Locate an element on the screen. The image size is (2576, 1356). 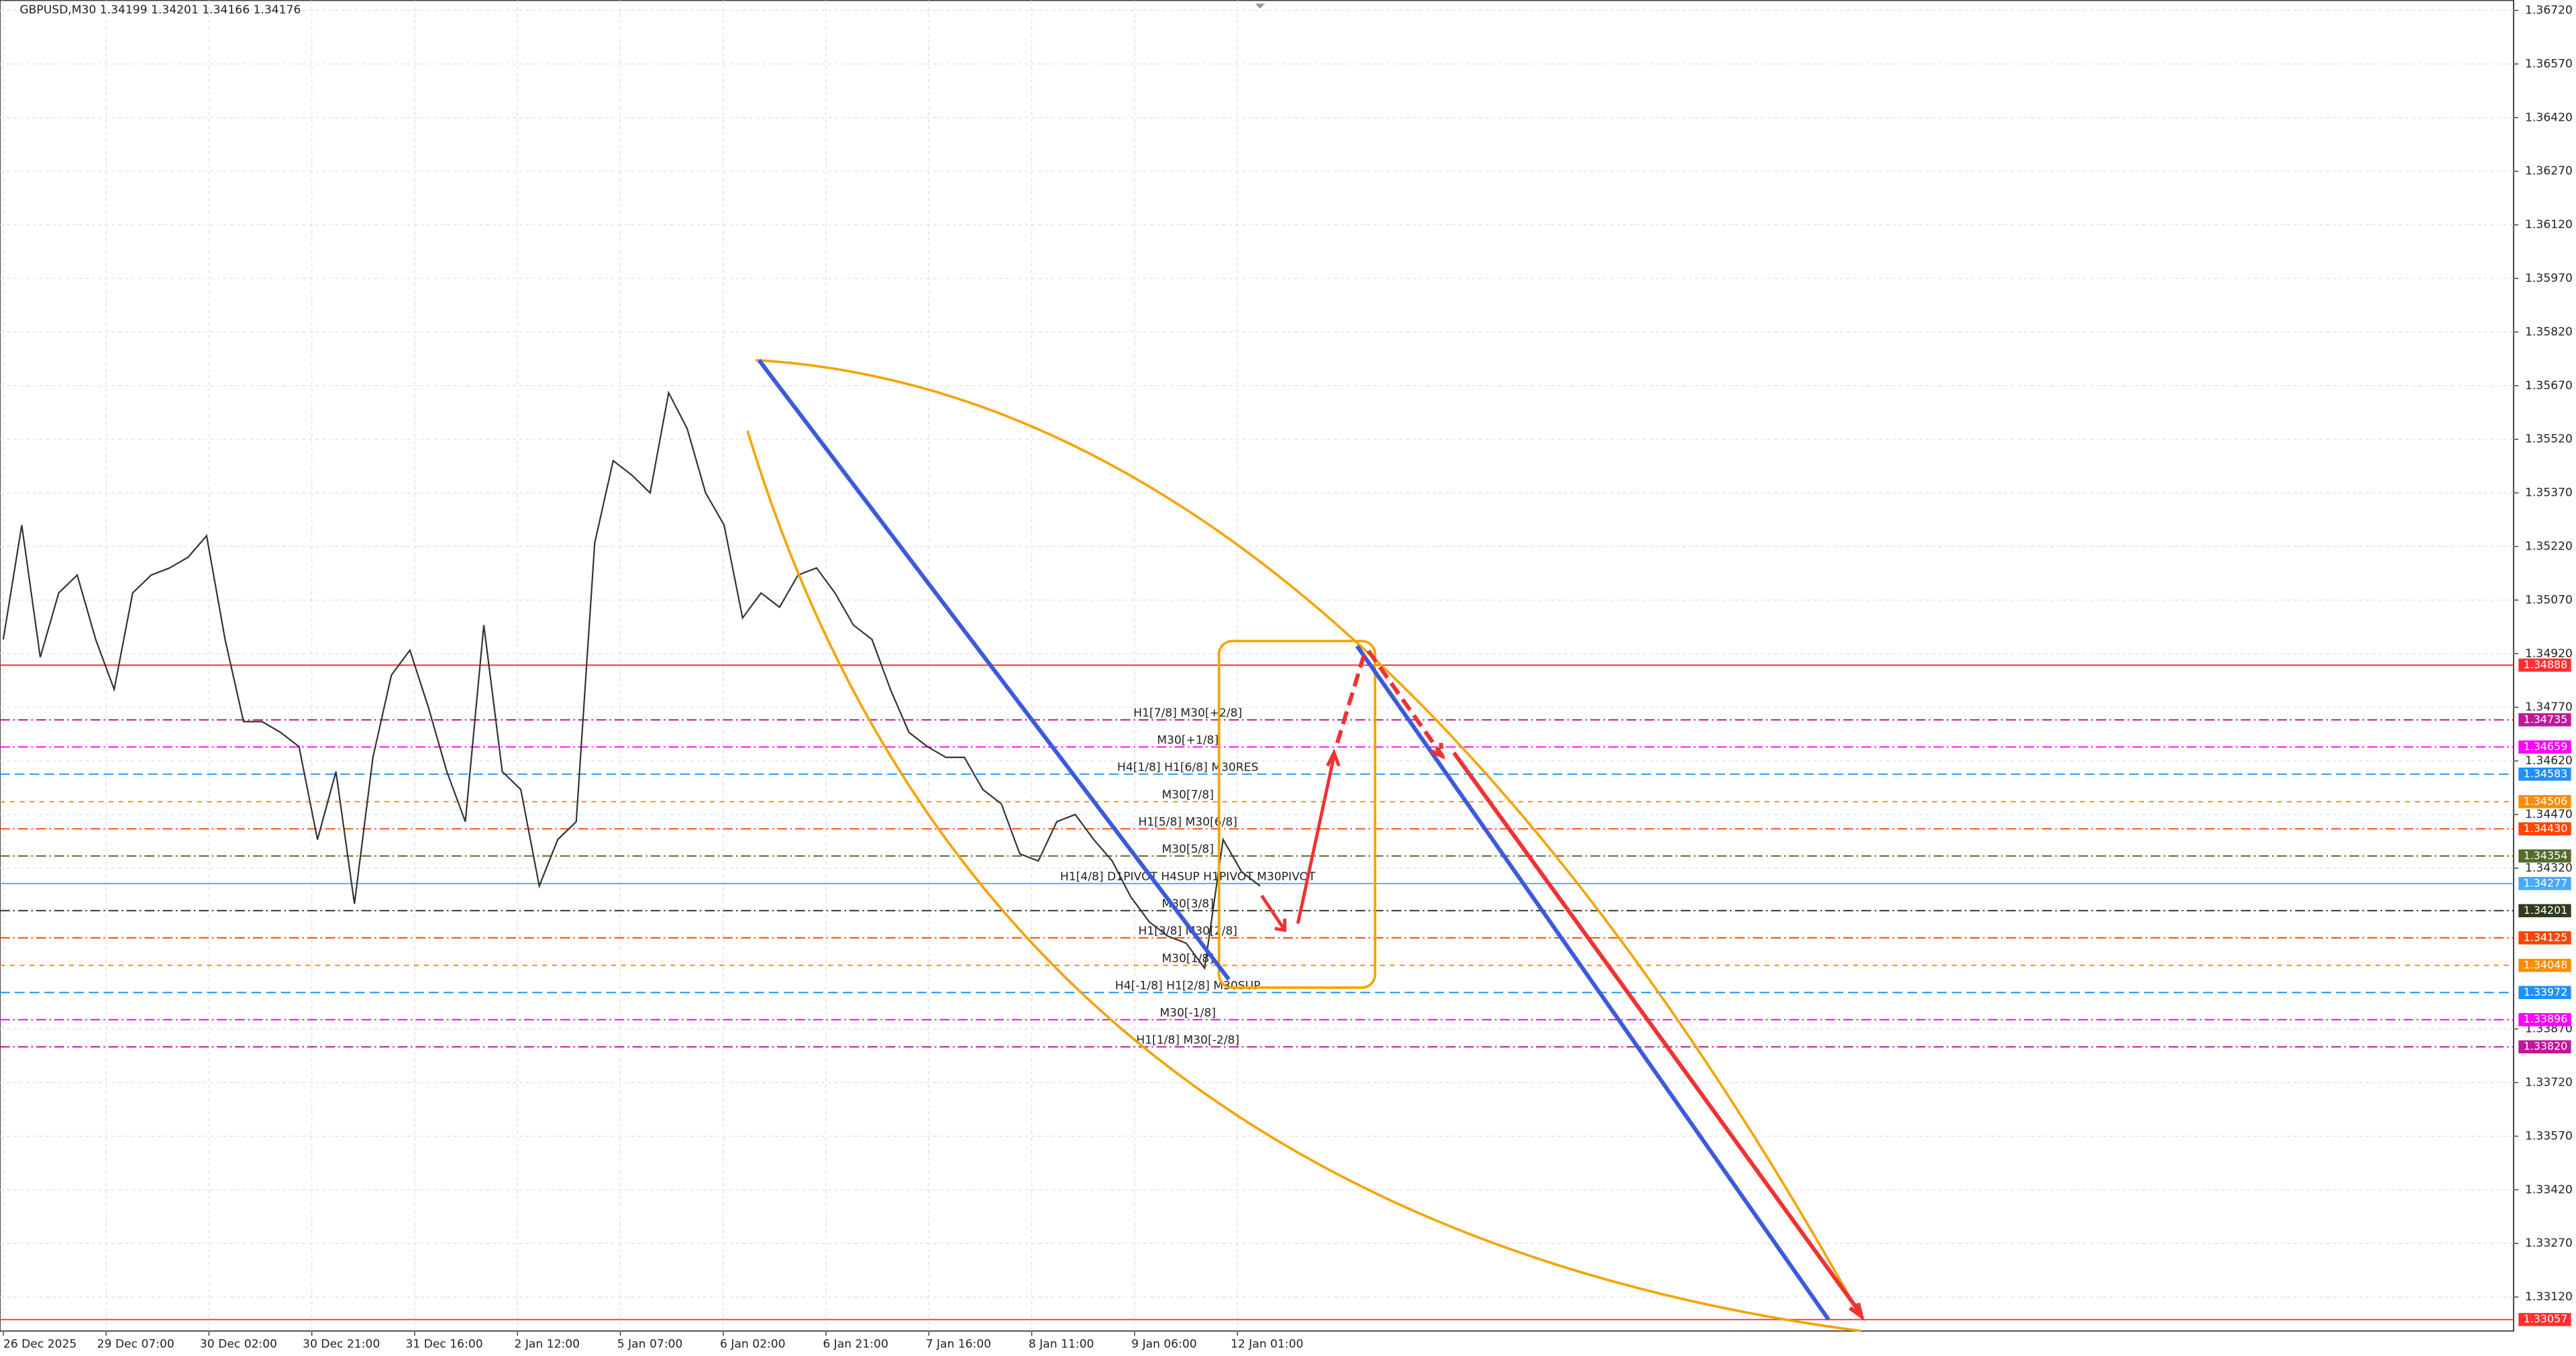
x-tick-label: 5 Jan 07:00 is located at coordinates (650, 1344).